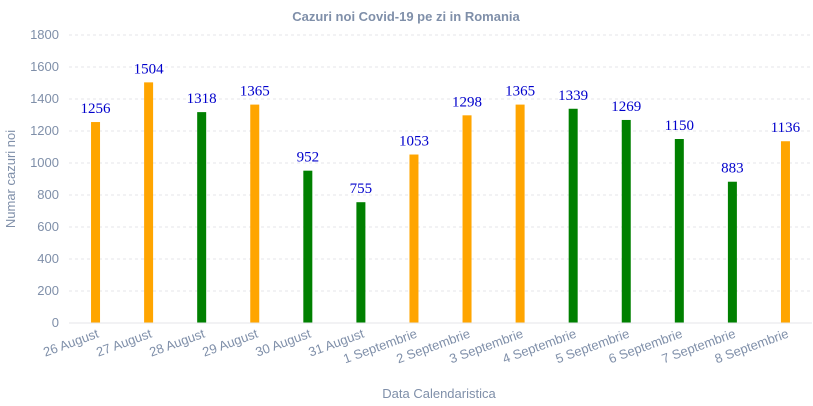 Image resolution: width=813 pixels, height=406 pixels. I want to click on data-label: 1318, so click(202, 99).